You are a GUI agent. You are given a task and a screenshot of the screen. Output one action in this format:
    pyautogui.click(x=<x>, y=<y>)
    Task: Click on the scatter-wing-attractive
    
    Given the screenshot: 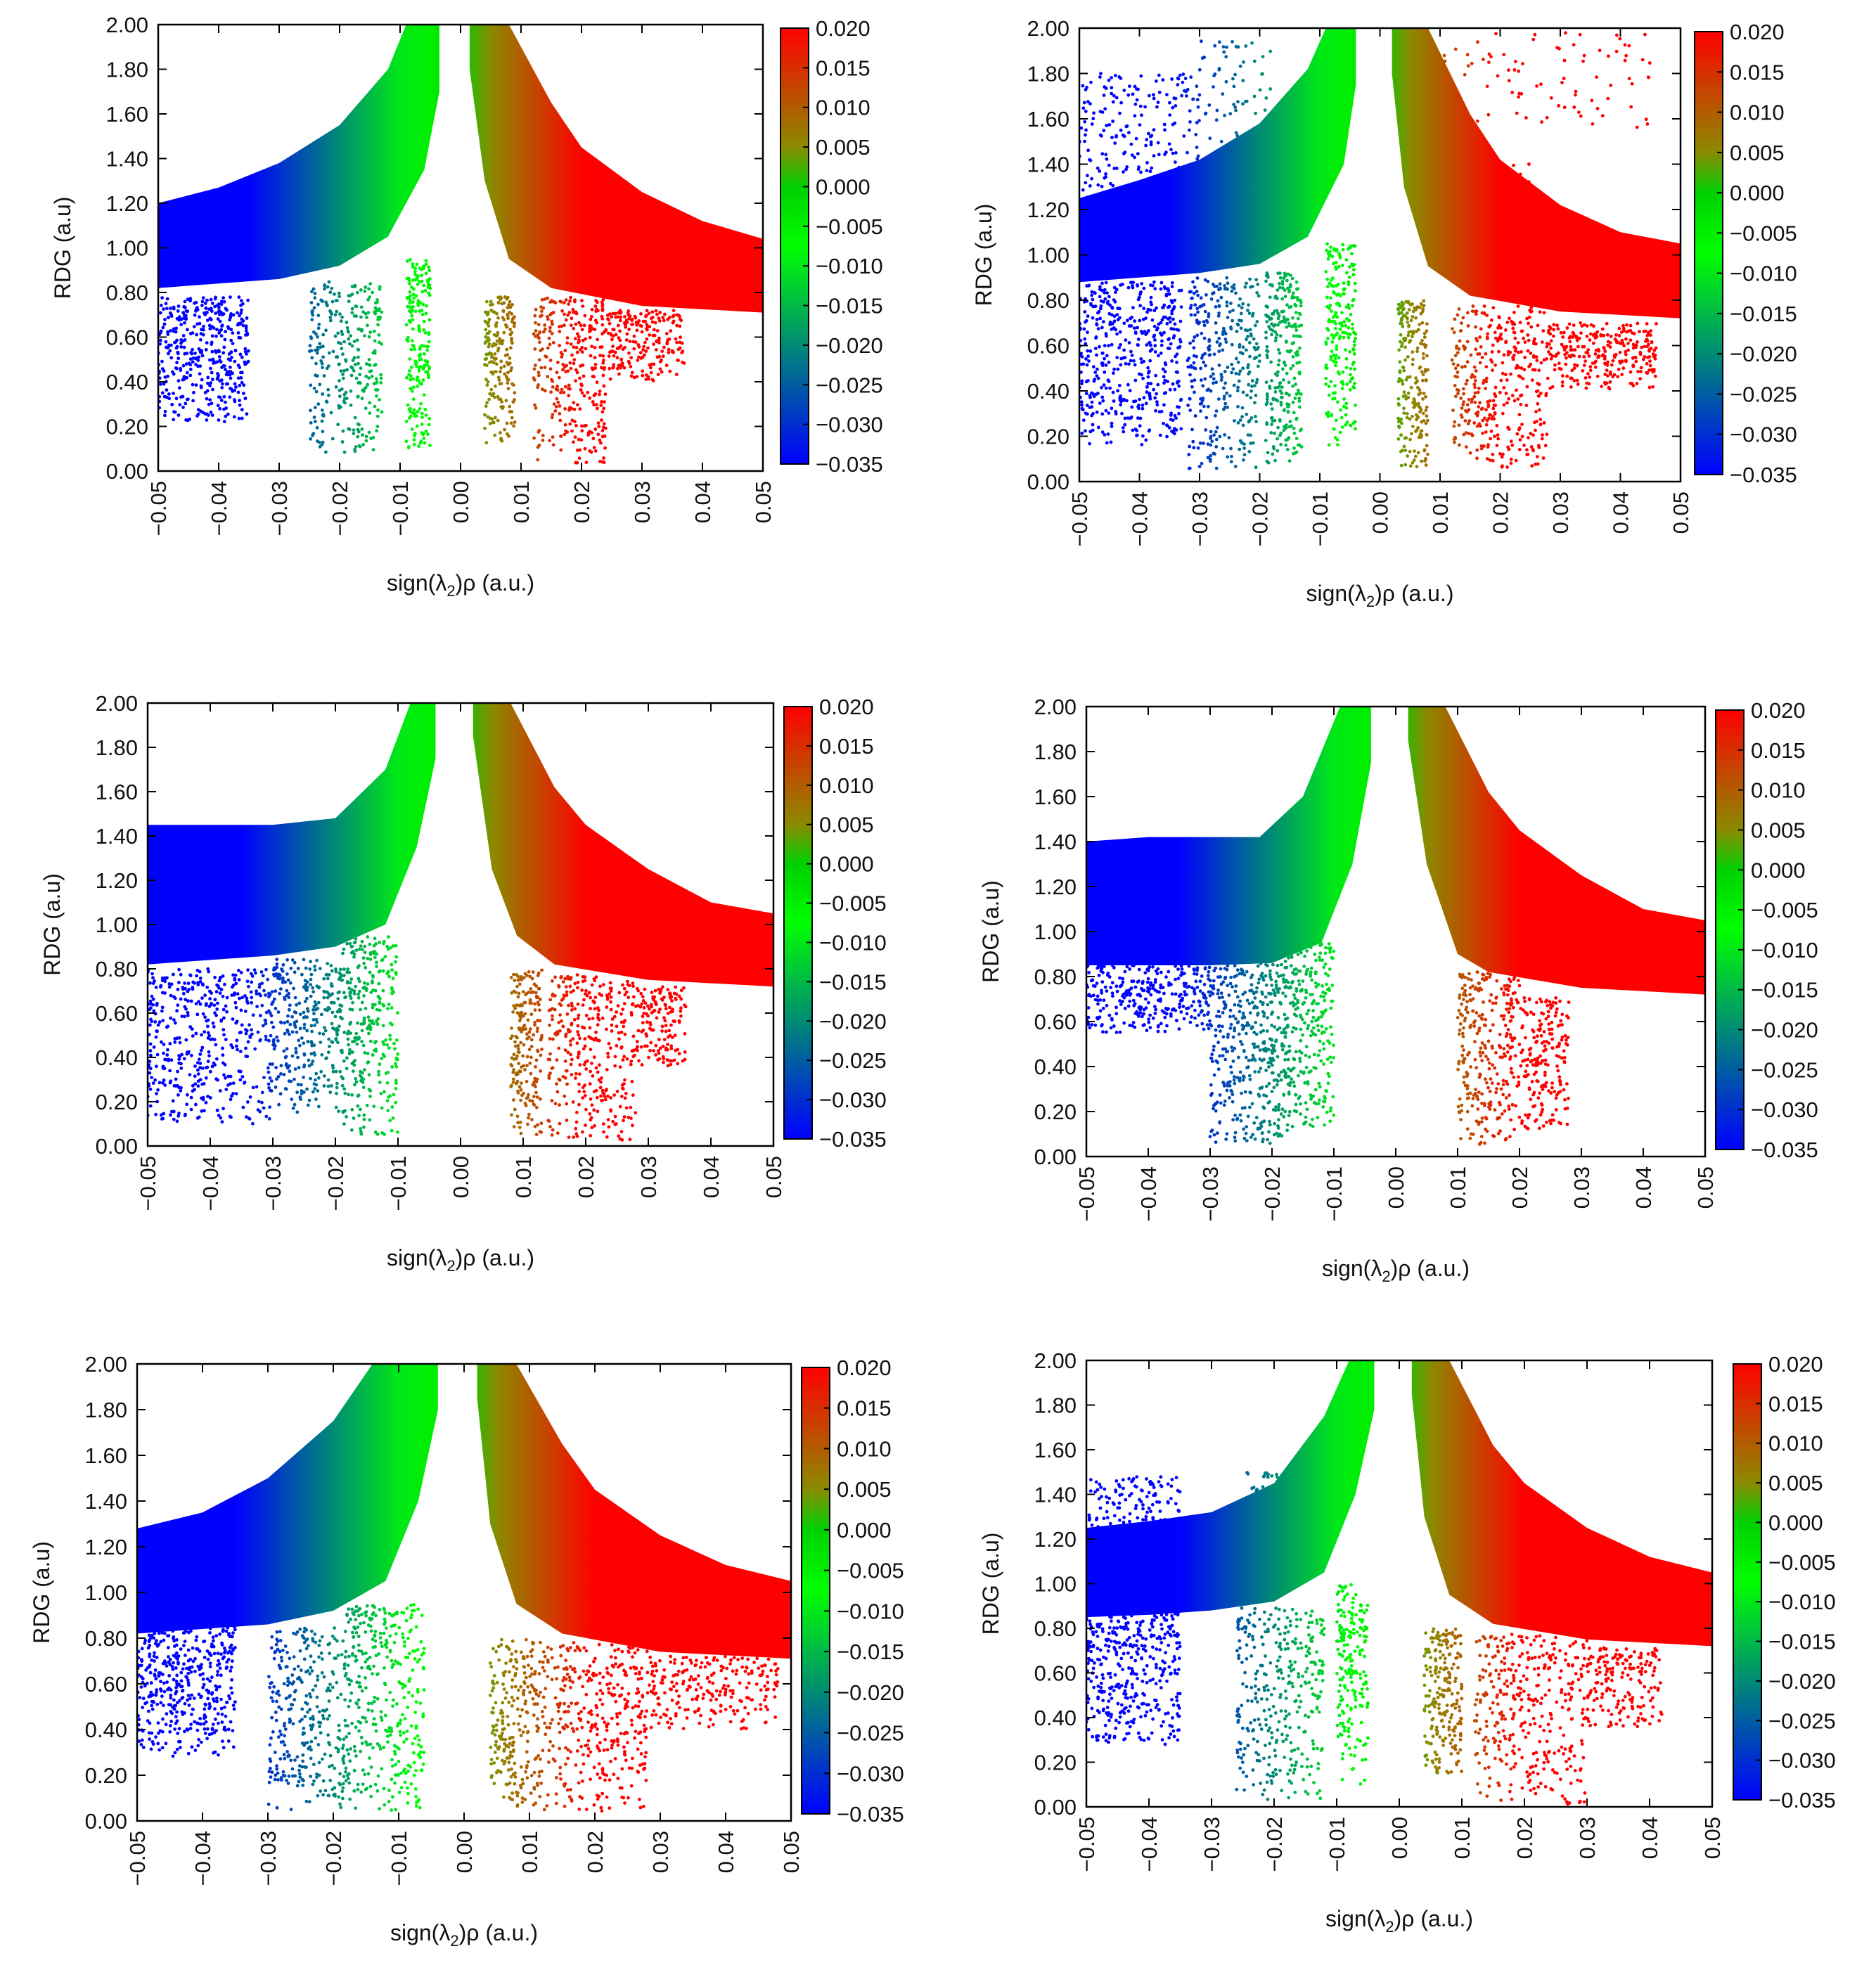 What is the action you would take?
    pyautogui.click(x=1217, y=155)
    